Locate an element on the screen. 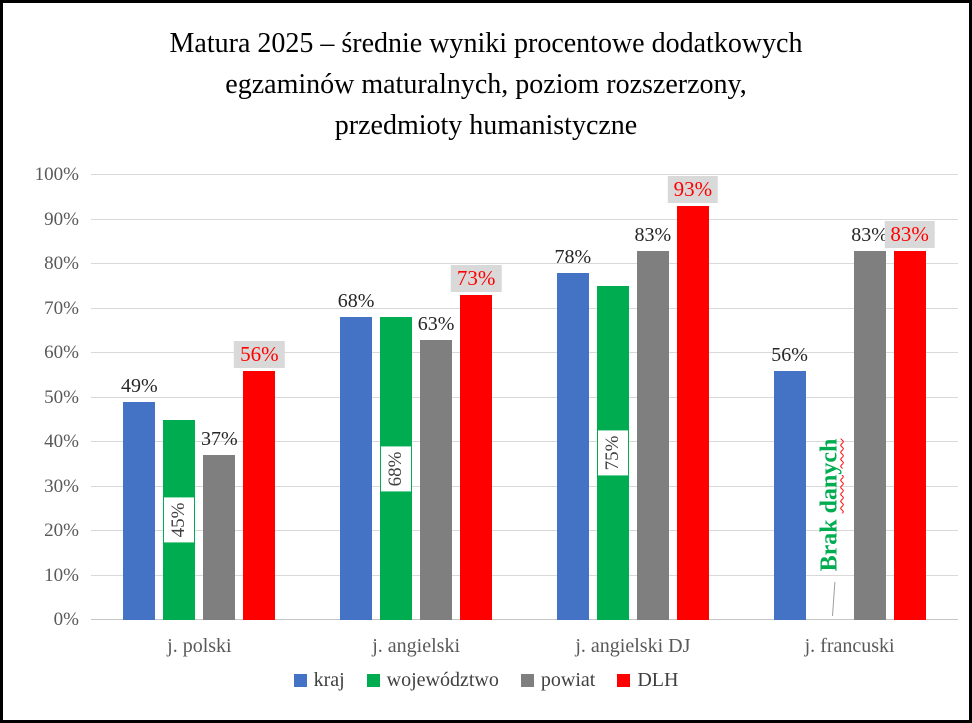 This screenshot has height=723, width=972. bar-group-j-angielski: 68% 68% 63% 73% is located at coordinates (416, 397).